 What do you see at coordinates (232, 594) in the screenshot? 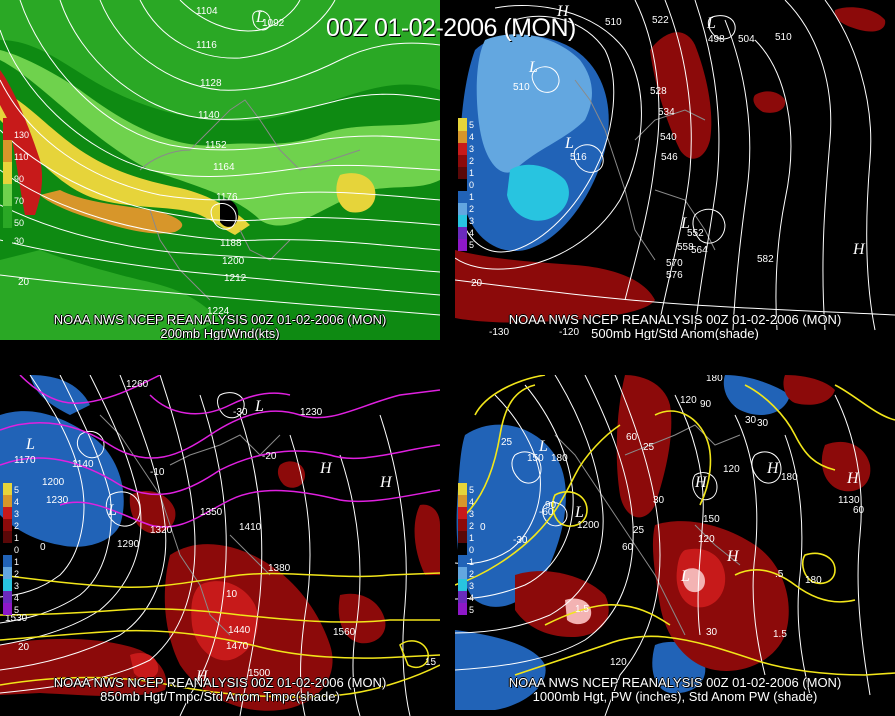
I see `contour-label: 10` at bounding box center [232, 594].